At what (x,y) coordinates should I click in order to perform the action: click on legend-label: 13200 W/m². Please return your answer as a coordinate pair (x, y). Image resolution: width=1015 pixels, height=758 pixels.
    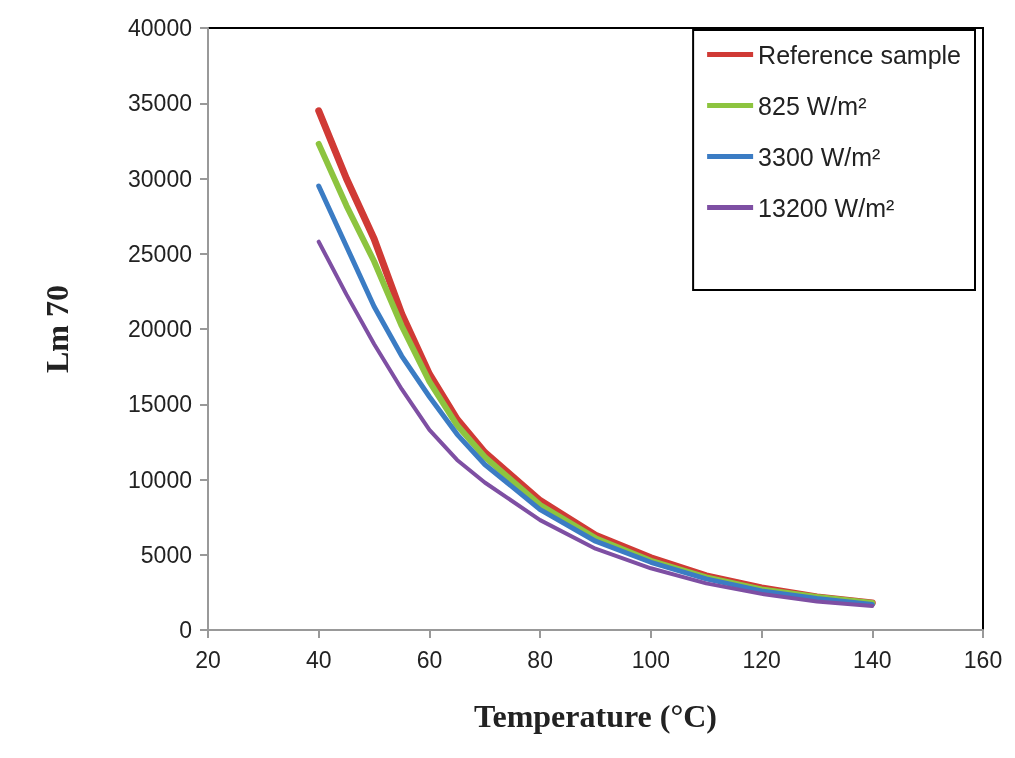
    Looking at the image, I should click on (826, 207).